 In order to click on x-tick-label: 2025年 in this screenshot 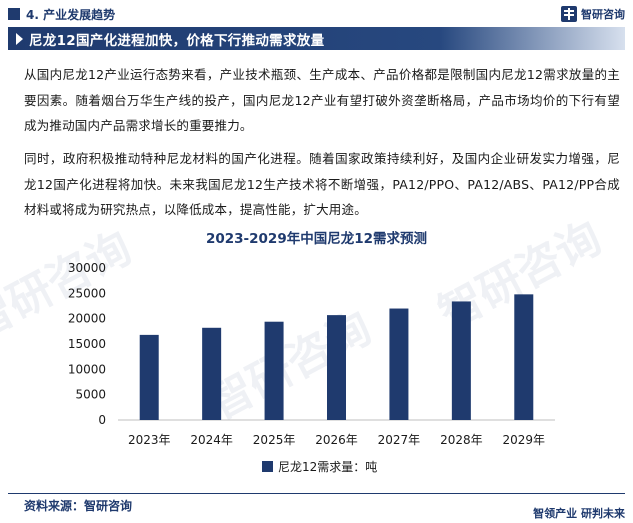, I will do `click(274, 440)`.